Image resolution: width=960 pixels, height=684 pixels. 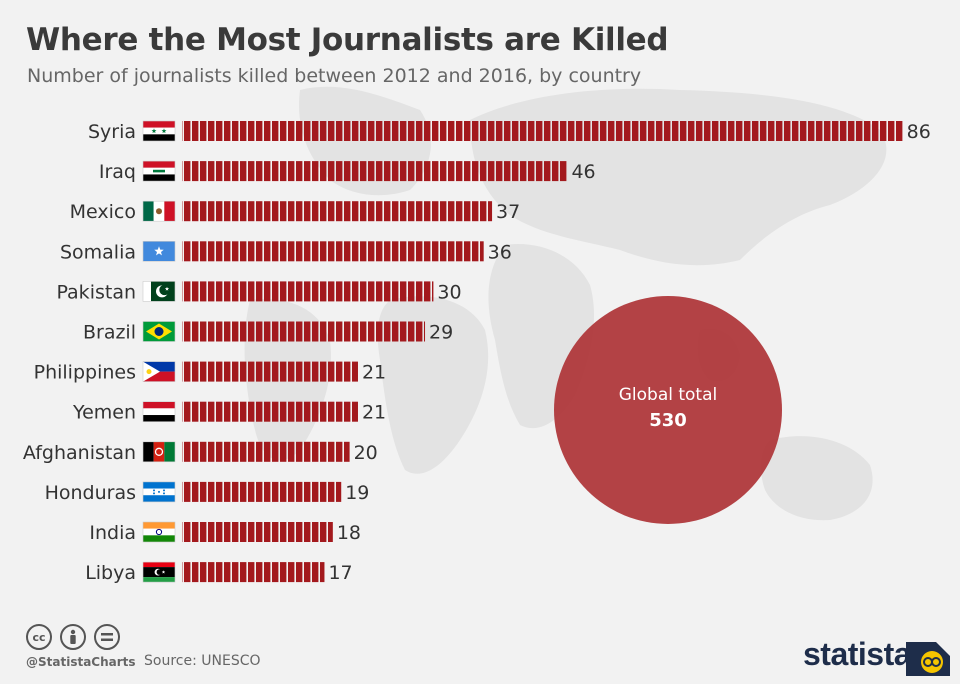 I want to click on somalia-flag-icon, so click(x=159, y=251).